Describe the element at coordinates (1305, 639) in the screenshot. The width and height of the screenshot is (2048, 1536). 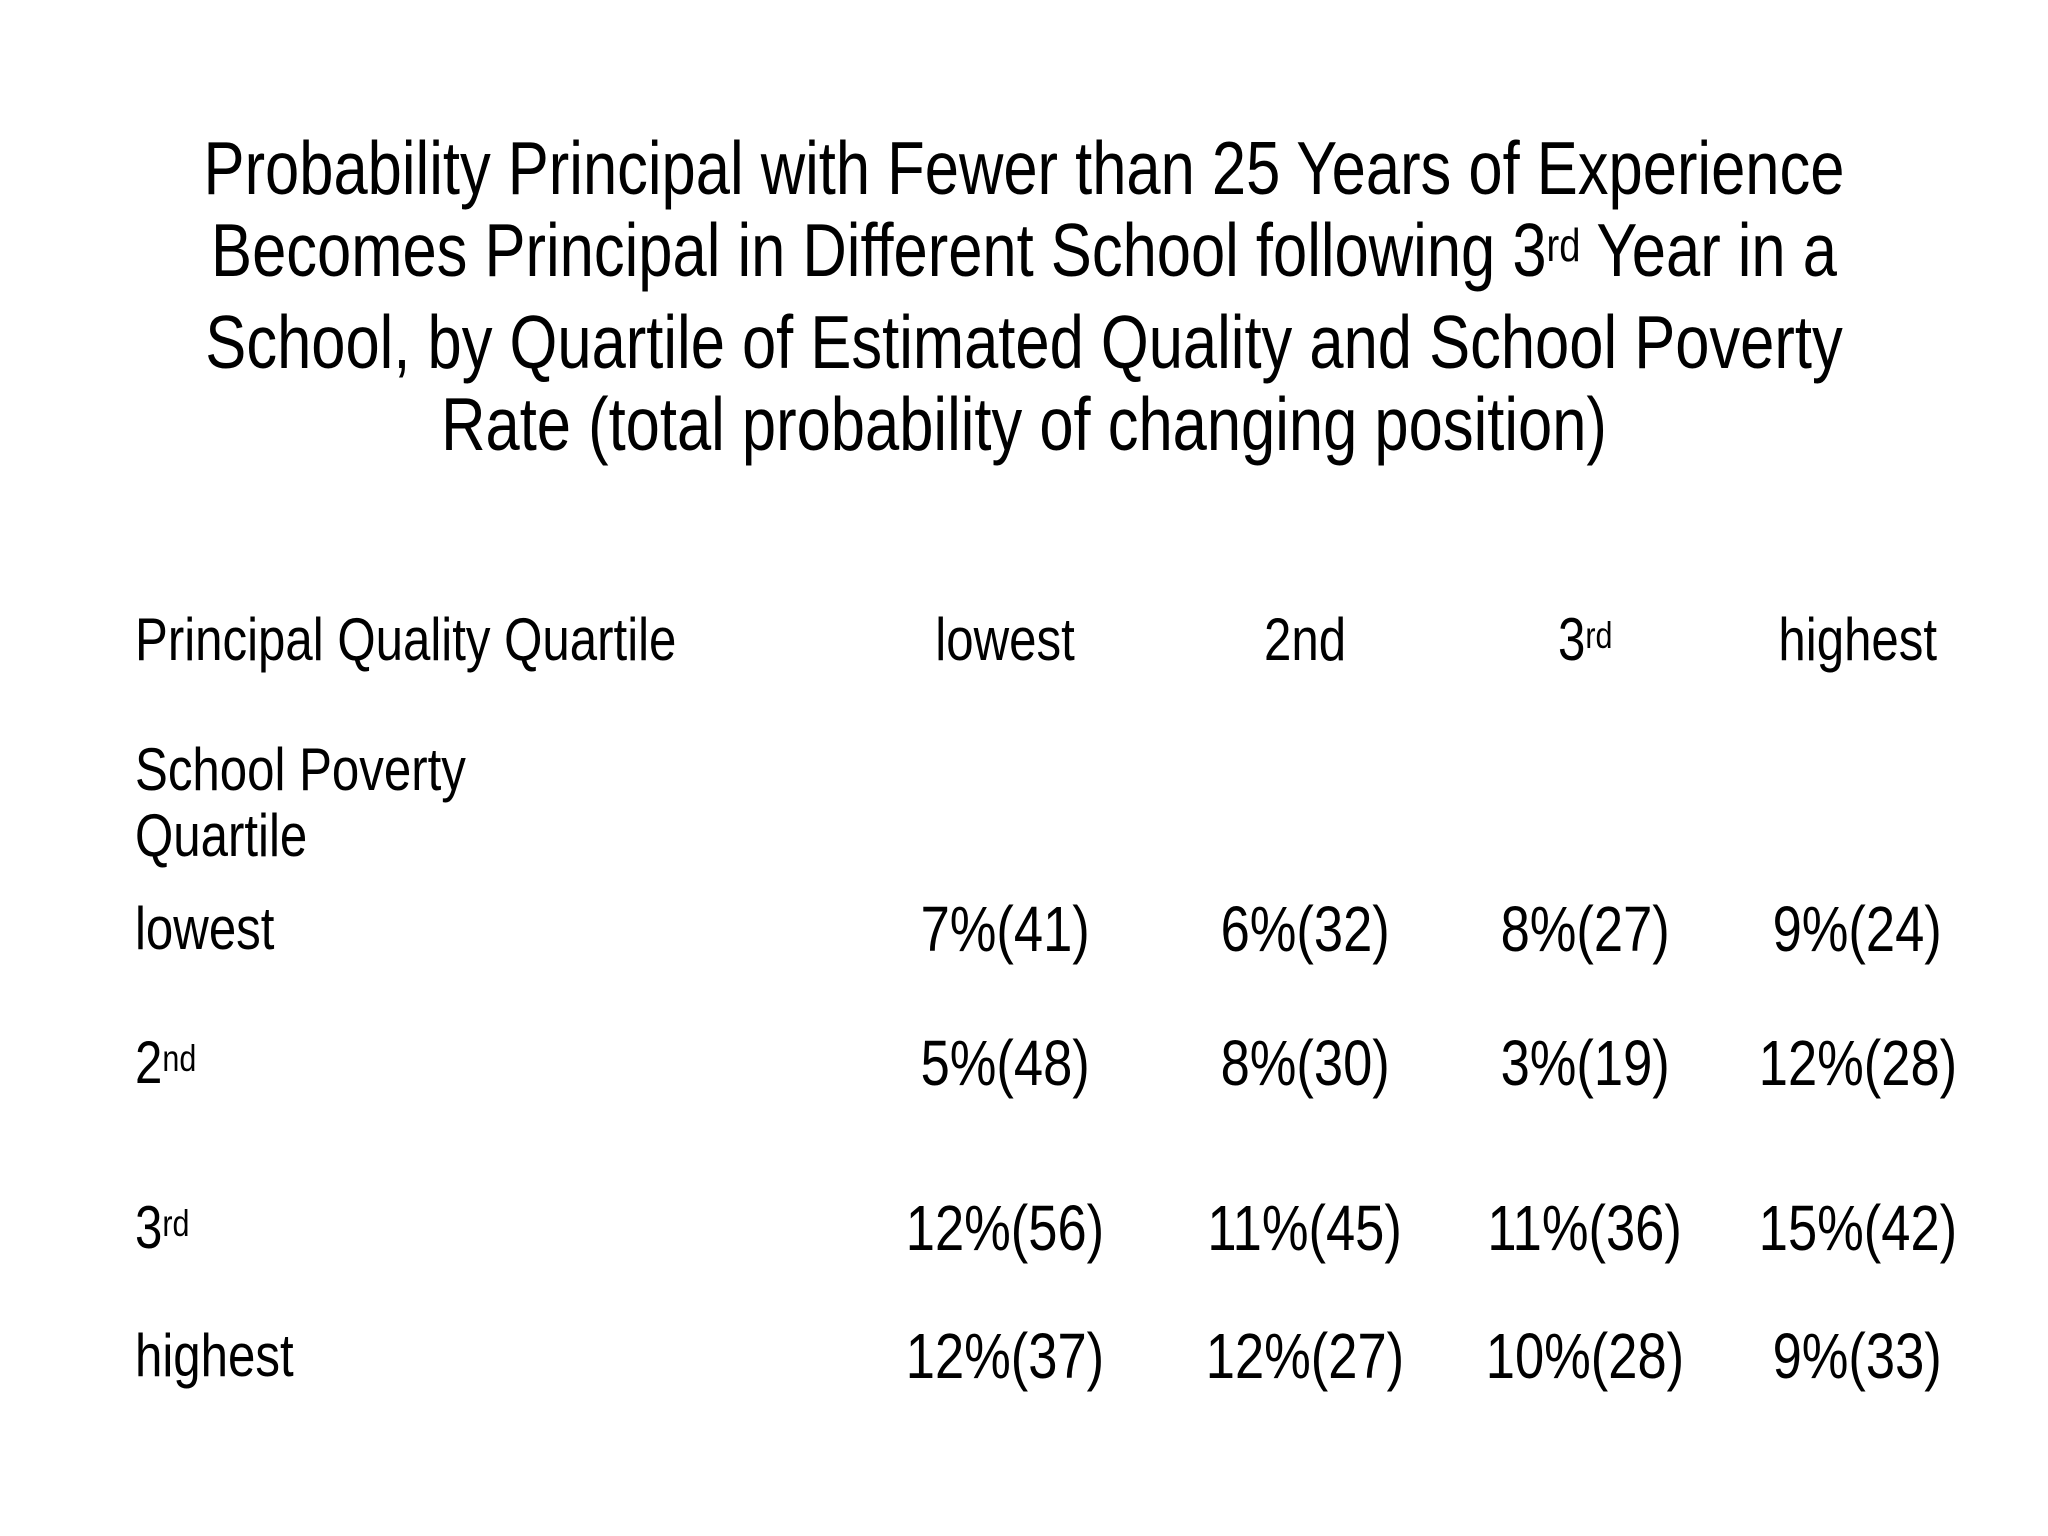
I see `column-header-2nd: 2nd` at that location.